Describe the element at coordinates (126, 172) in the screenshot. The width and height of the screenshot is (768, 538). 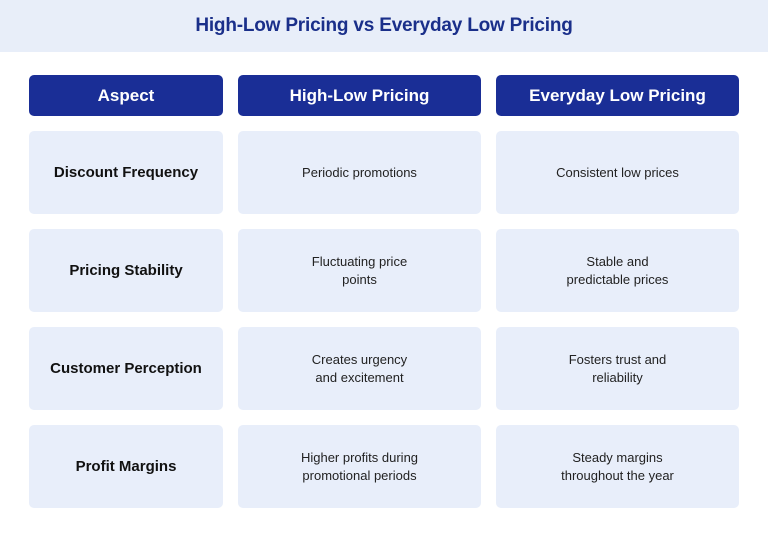
I see `row-aspect-discount-frequency: Discount Frequency` at that location.